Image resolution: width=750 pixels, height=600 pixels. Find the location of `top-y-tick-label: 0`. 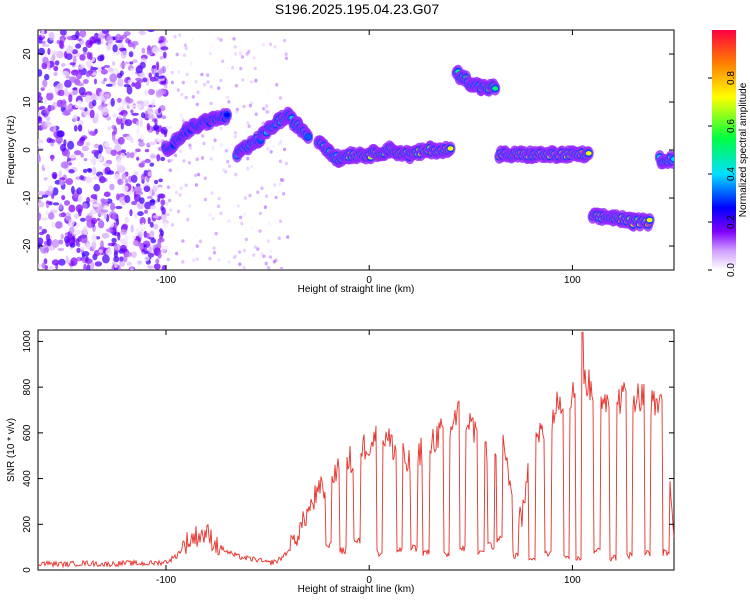

top-y-tick-label: 0 is located at coordinates (27, 150).